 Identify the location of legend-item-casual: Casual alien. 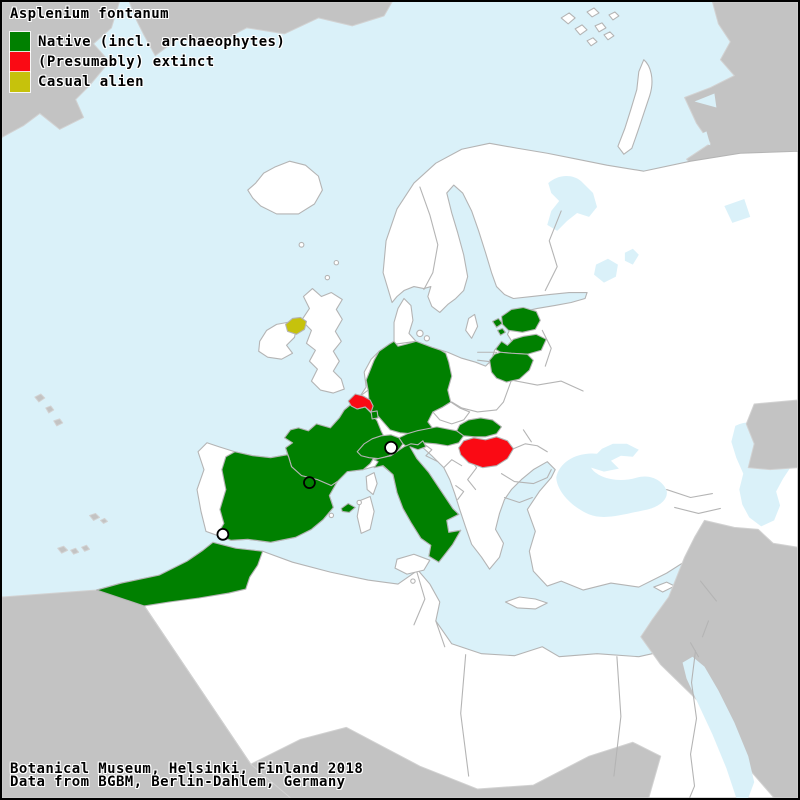
(210, 82).